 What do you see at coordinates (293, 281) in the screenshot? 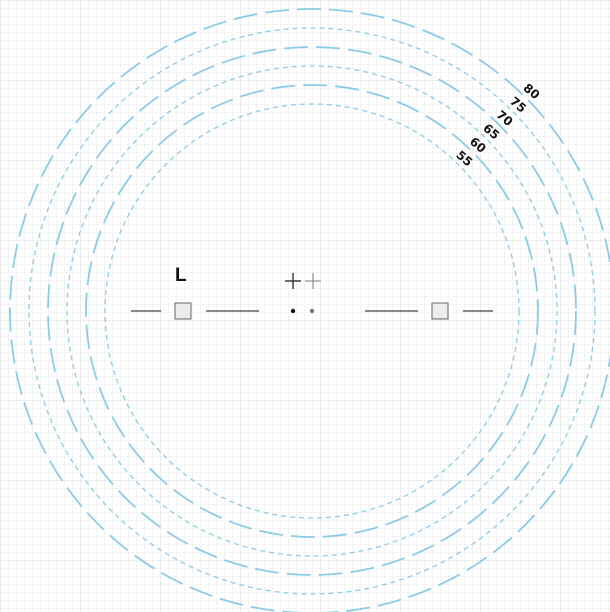
I see `crosshair-plus-icon` at bounding box center [293, 281].